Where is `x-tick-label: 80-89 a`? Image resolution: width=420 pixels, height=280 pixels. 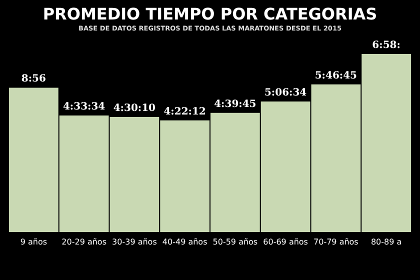 x-tick-label: 80-89 a is located at coordinates (386, 242).